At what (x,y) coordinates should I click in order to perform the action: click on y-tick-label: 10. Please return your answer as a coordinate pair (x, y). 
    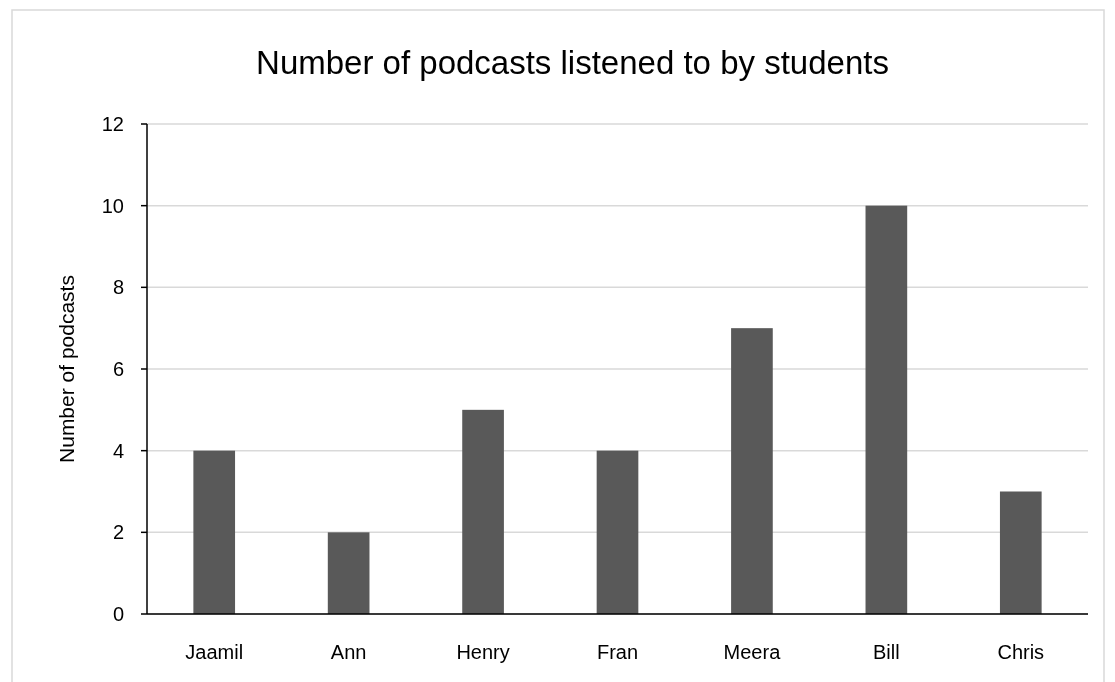
    Looking at the image, I should click on (112, 205).